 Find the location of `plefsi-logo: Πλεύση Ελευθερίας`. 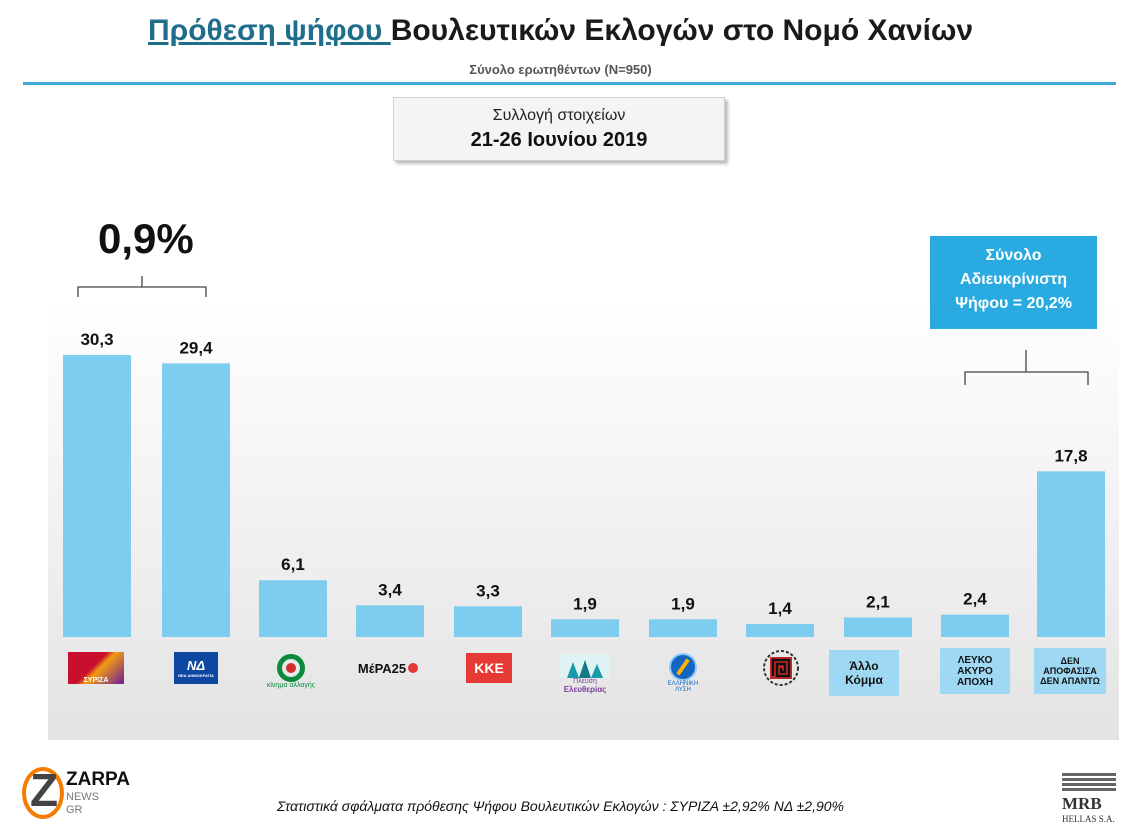

plefsi-logo: Πλεύση Ελευθερίας is located at coordinates (585, 674).